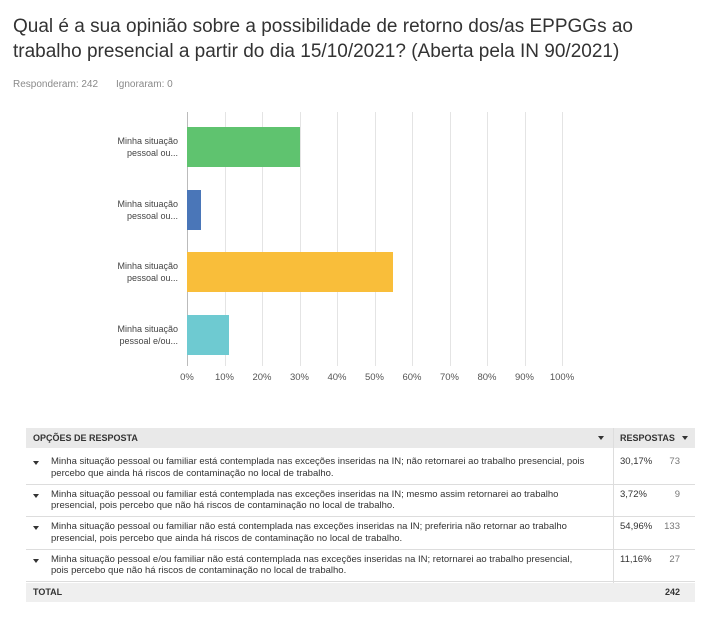 This screenshot has width=719, height=623. I want to click on x-tick-label: 0%, so click(187, 377).